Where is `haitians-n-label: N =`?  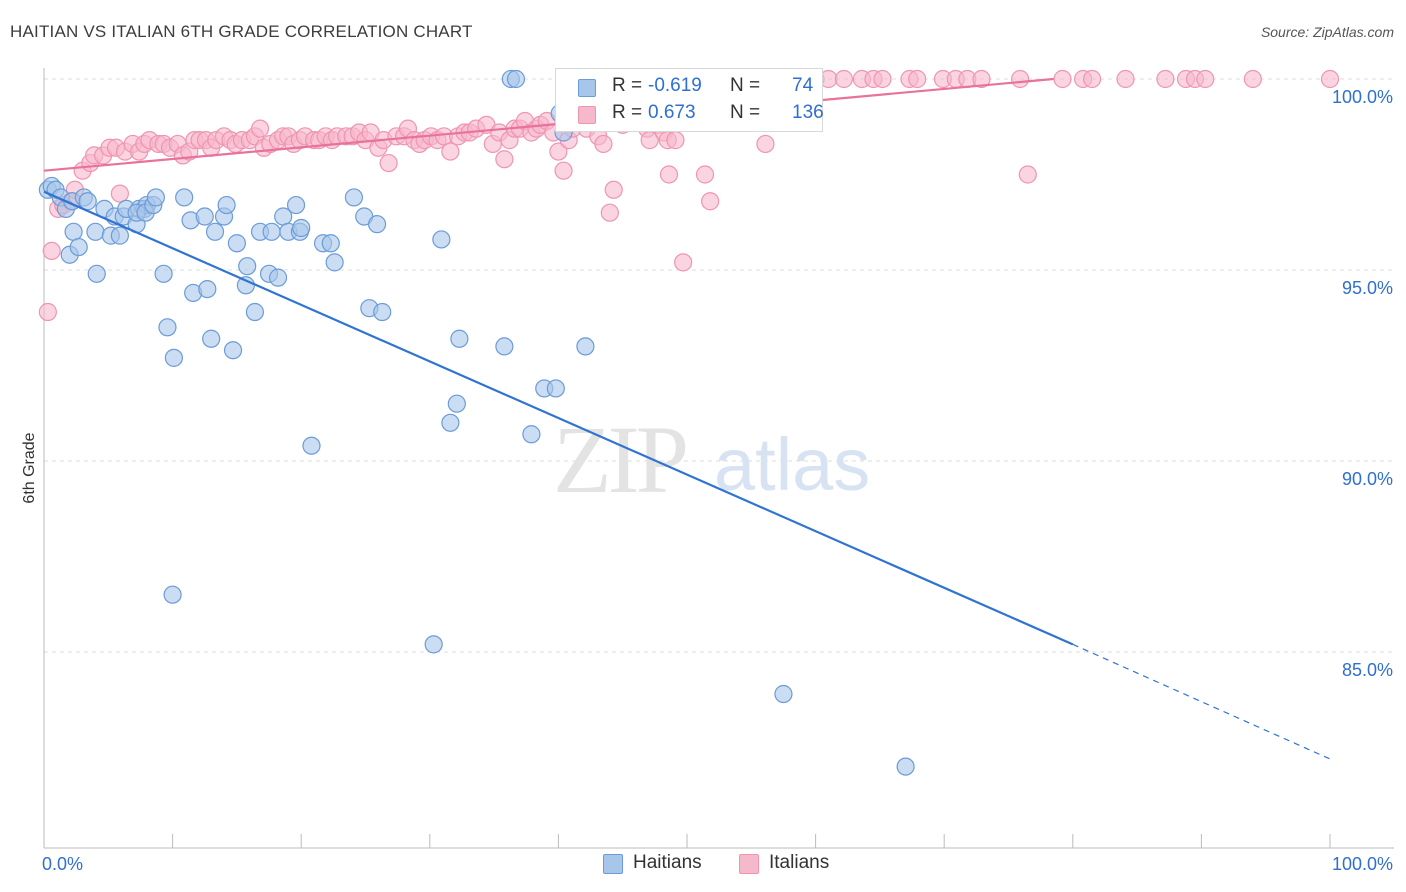
haitians-n-label: N = is located at coordinates (745, 85).